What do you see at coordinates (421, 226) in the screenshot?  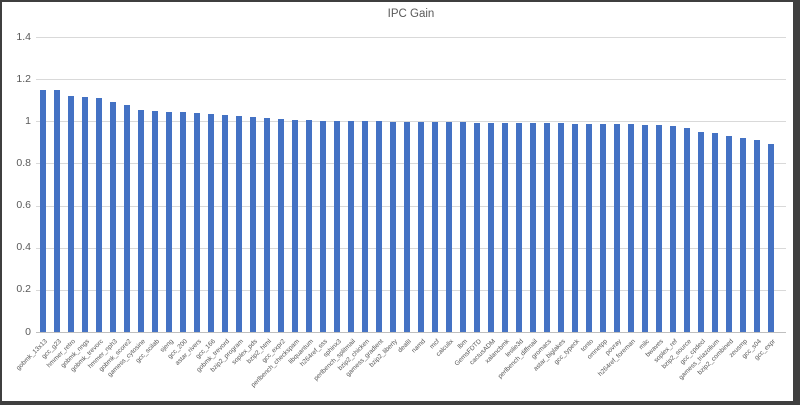 I see `bar-namd` at bounding box center [421, 226].